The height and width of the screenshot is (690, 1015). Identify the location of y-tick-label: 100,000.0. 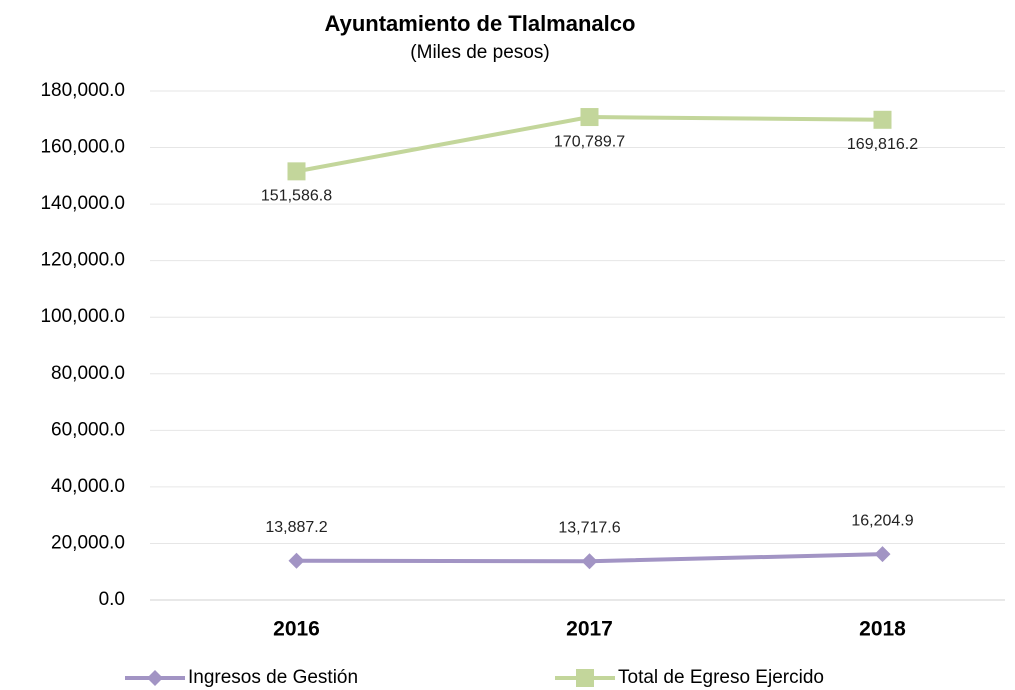
(82, 316).